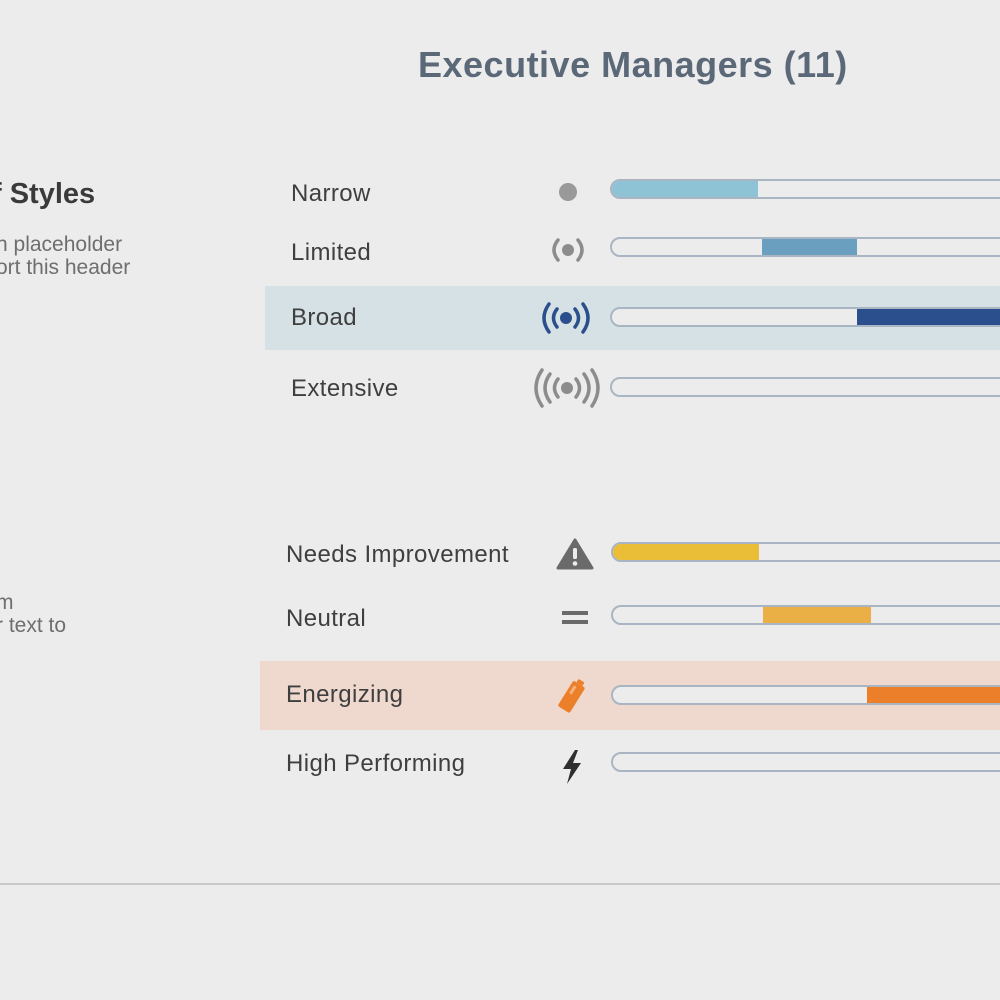 The width and height of the screenshot is (1000, 1000). What do you see at coordinates (572, 767) in the screenshot?
I see `lightning-icon` at bounding box center [572, 767].